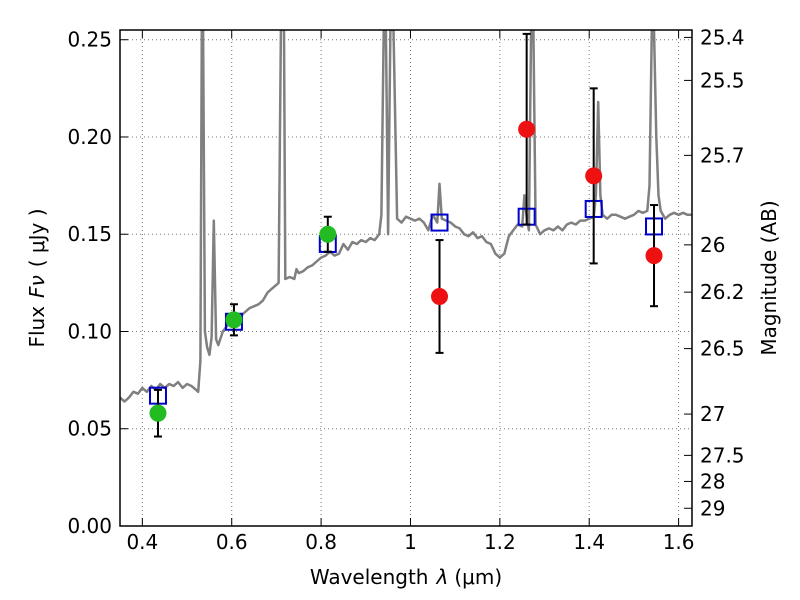 This screenshot has width=800, height=600. I want to click on x-tick-label: 1.6, so click(679, 542).